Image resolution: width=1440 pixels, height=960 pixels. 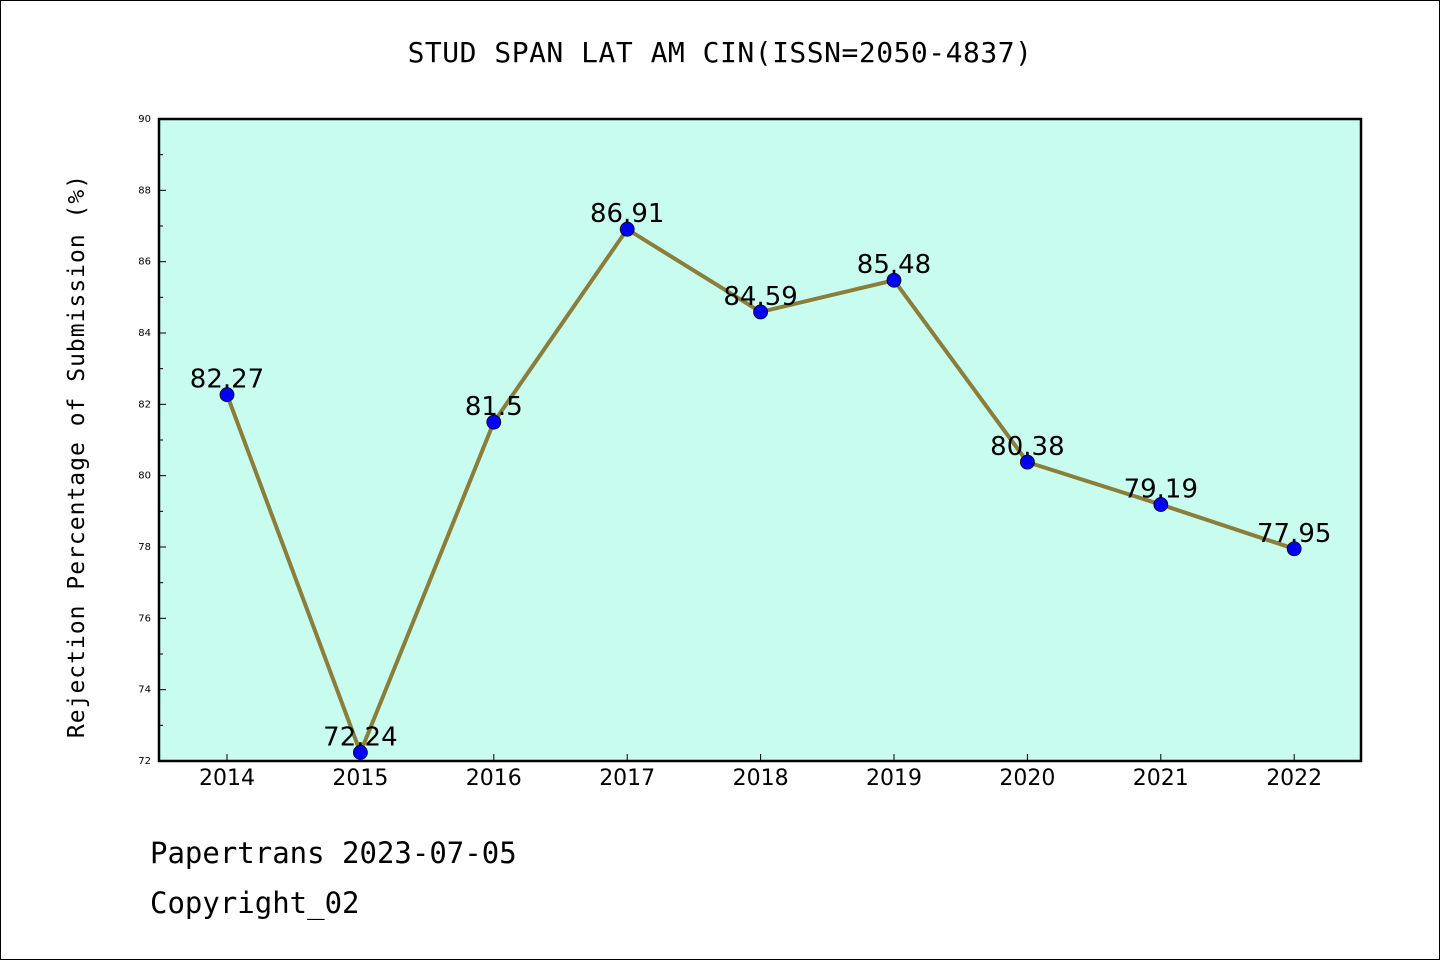 What do you see at coordinates (494, 407) in the screenshot?
I see `data-label: 81.5` at bounding box center [494, 407].